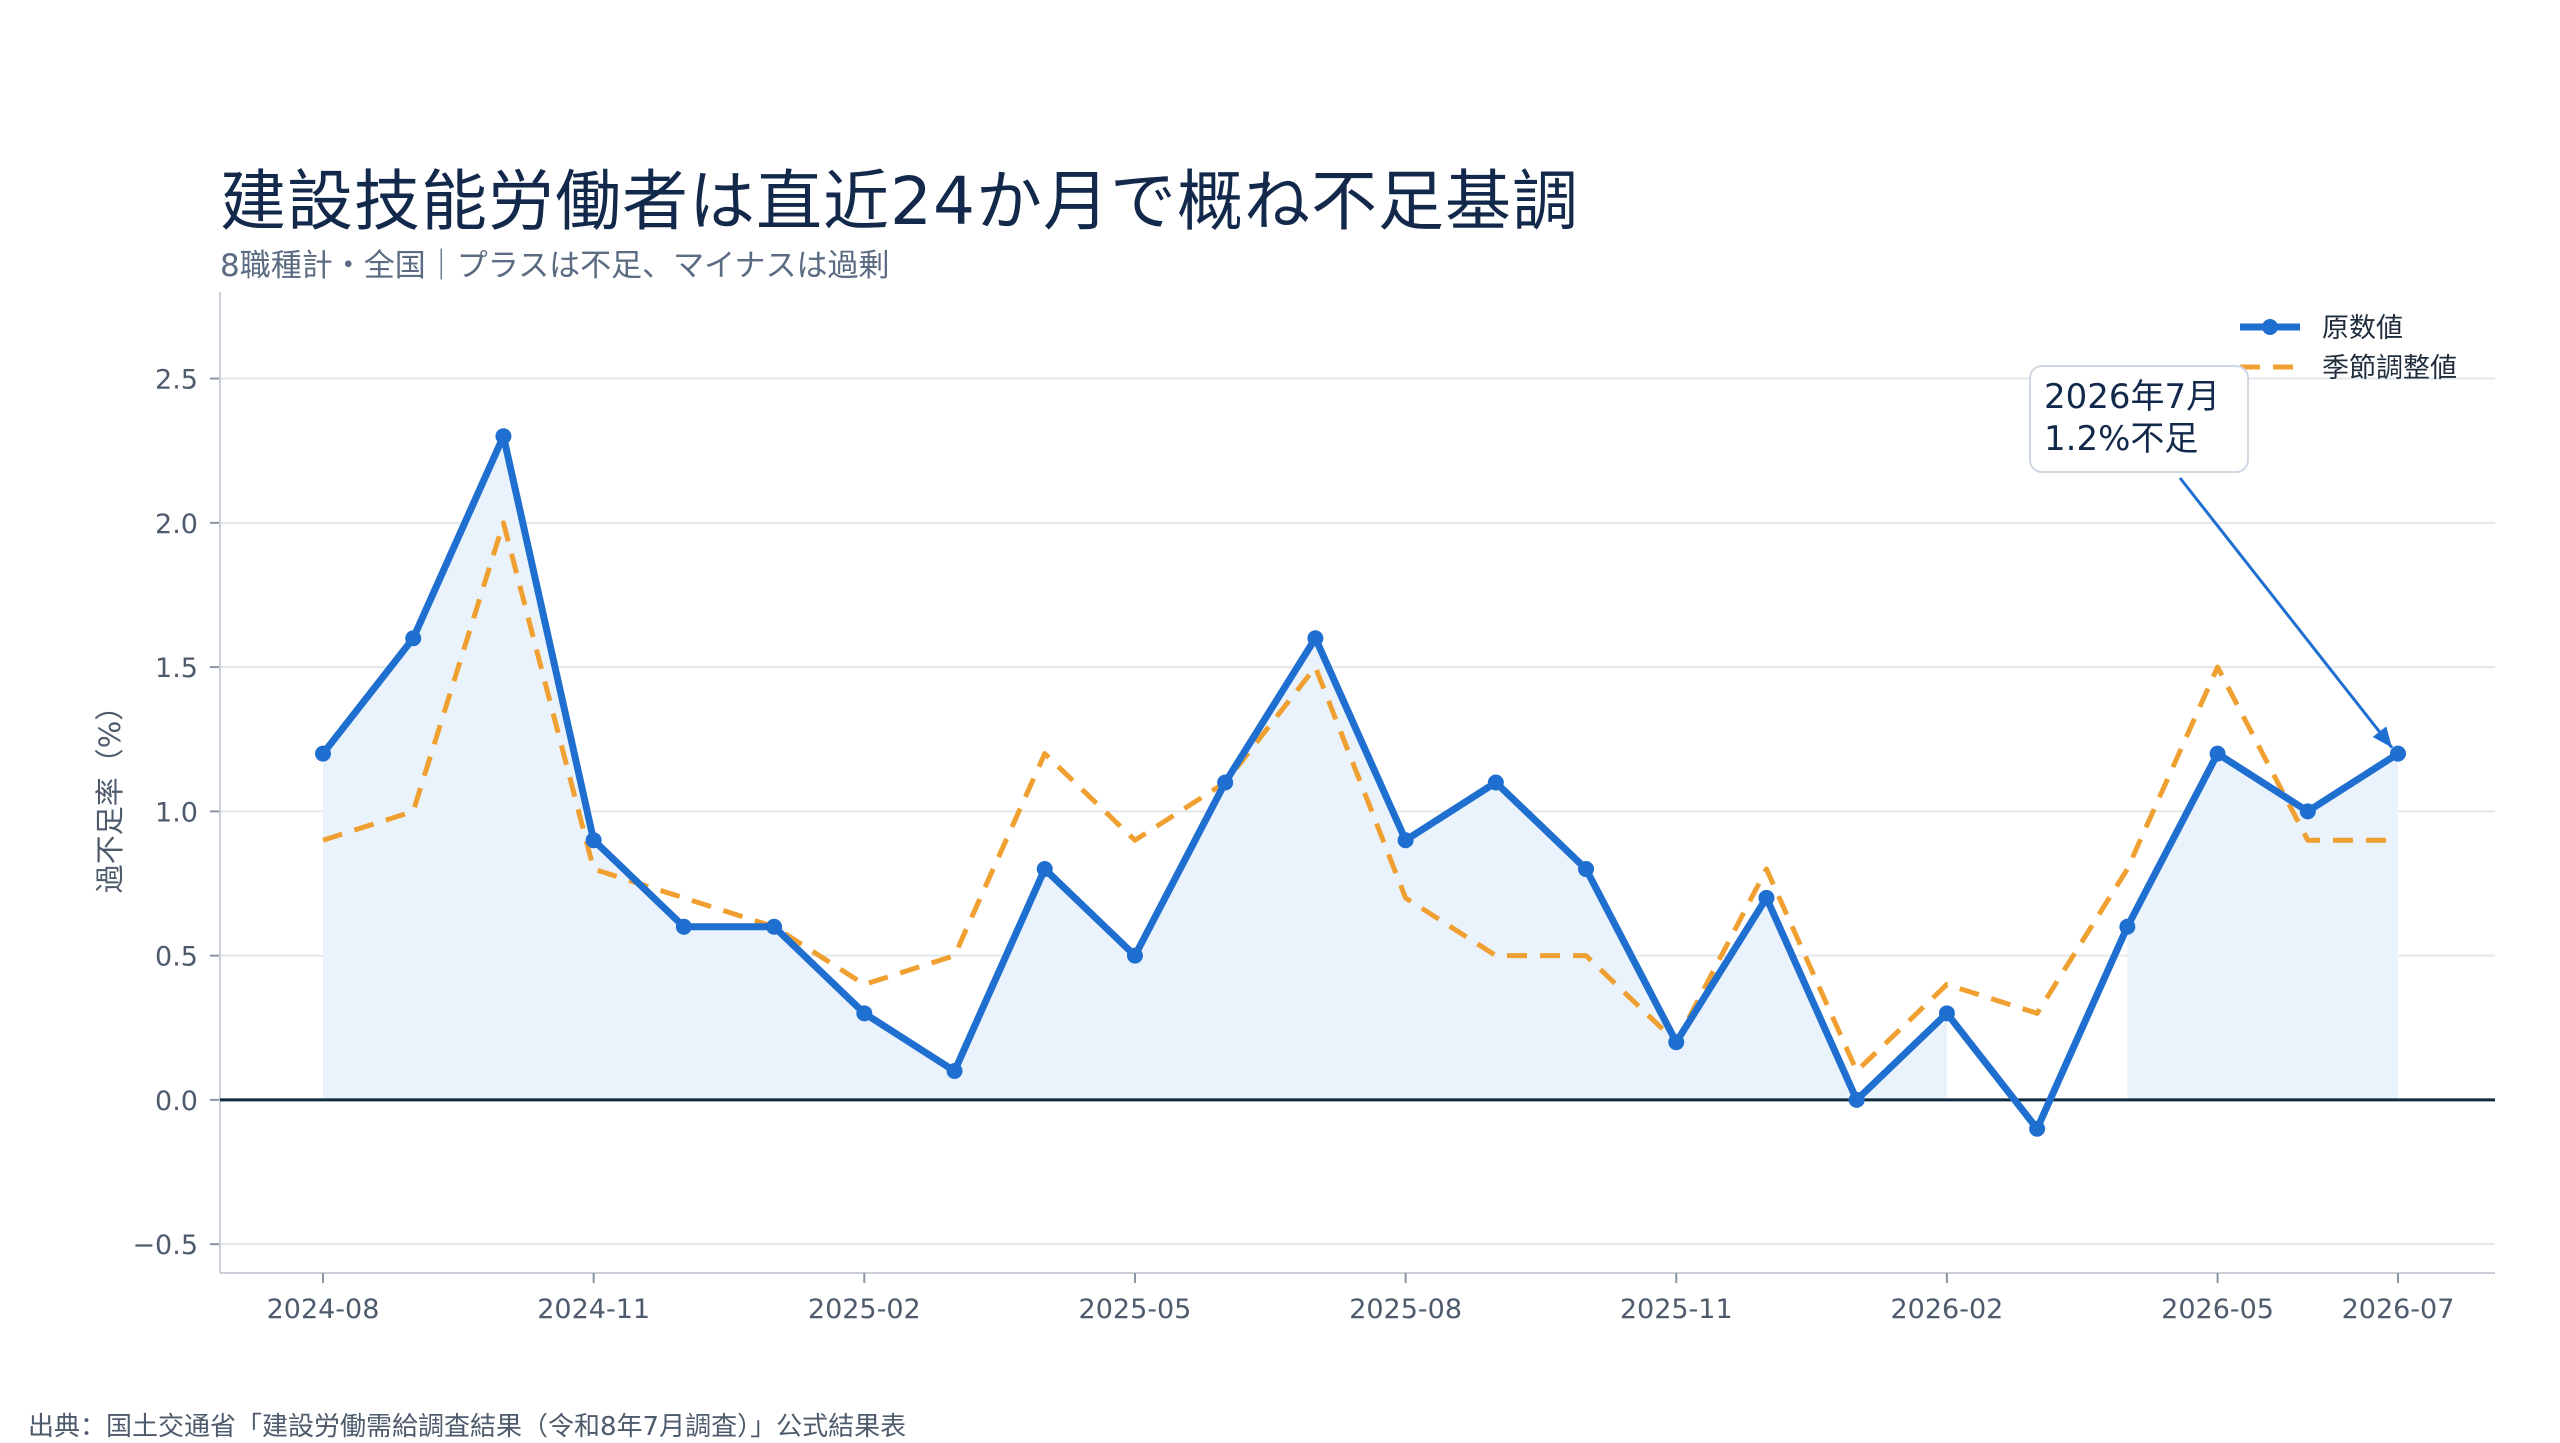  Describe the element at coordinates (176, 957) in the screenshot. I see `y-tick-label: 0.5` at that location.